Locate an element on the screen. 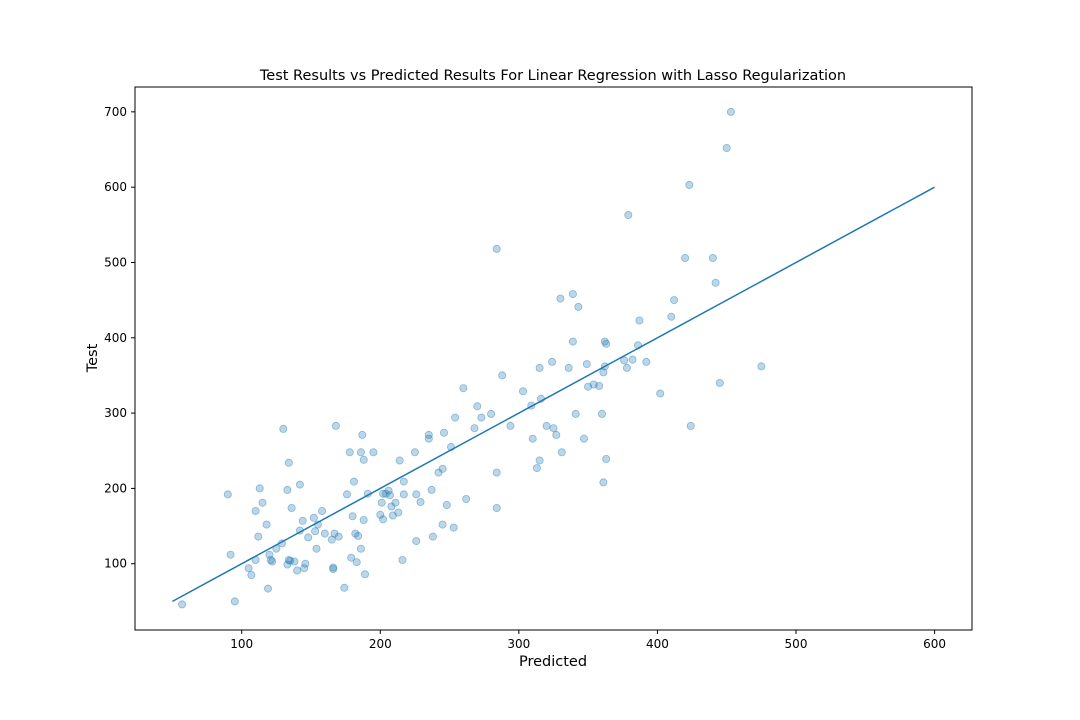  y-tick-label: 400 is located at coordinates (115, 338).